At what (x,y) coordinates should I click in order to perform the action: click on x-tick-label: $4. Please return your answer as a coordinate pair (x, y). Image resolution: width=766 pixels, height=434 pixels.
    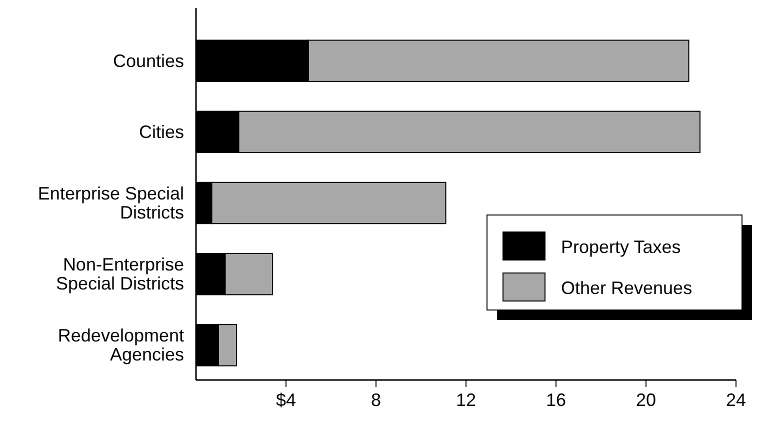
    Looking at the image, I should click on (286, 400).